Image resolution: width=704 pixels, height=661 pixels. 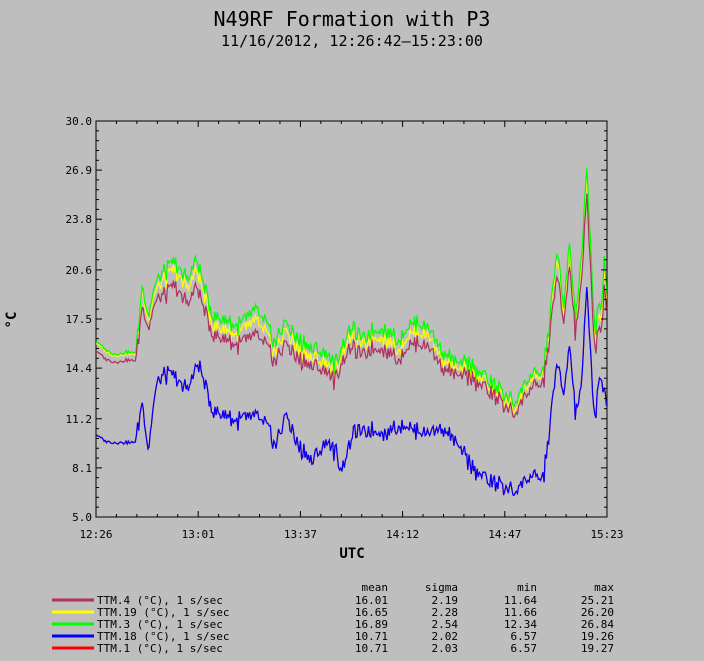 What do you see at coordinates (445, 648) in the screenshot?
I see `stats-sigma-value: 2.03` at bounding box center [445, 648].